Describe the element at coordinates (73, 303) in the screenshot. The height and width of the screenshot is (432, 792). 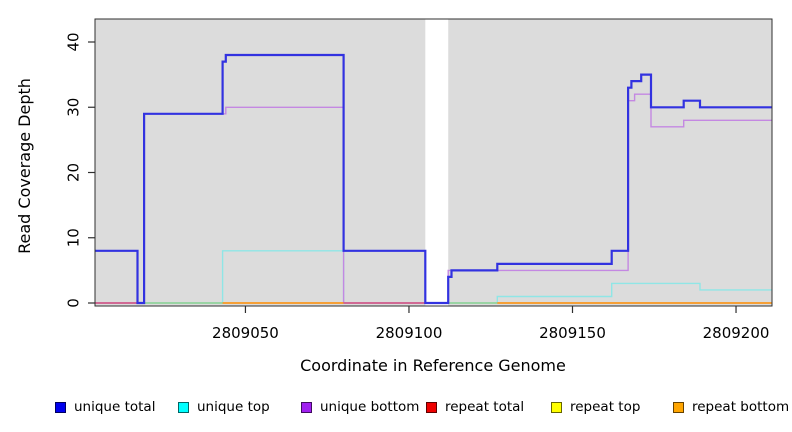
I see `y-tick-label: 0` at that location.